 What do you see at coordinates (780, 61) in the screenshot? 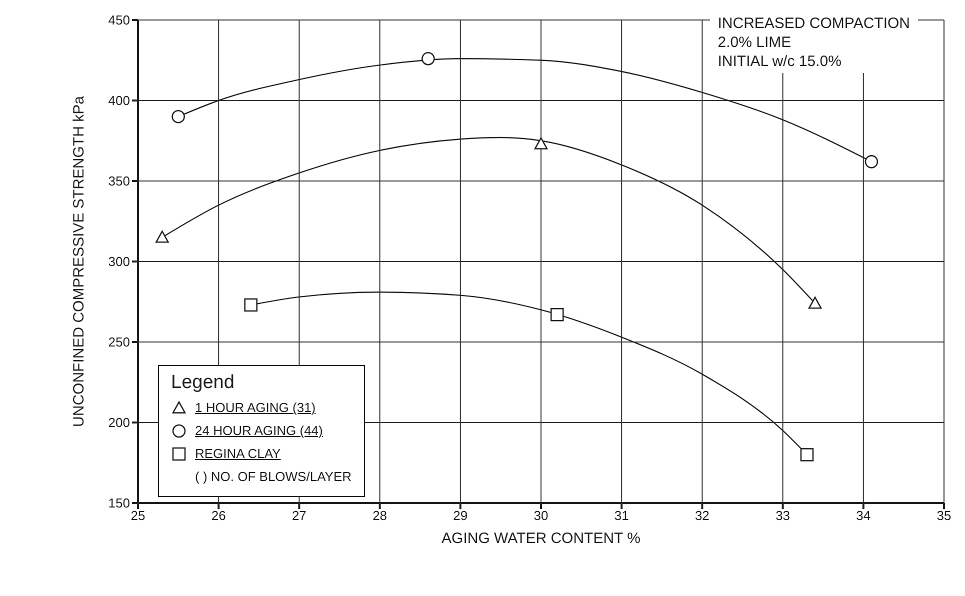
I see `annotation: INITIAL w/c 15.0%` at bounding box center [780, 61].